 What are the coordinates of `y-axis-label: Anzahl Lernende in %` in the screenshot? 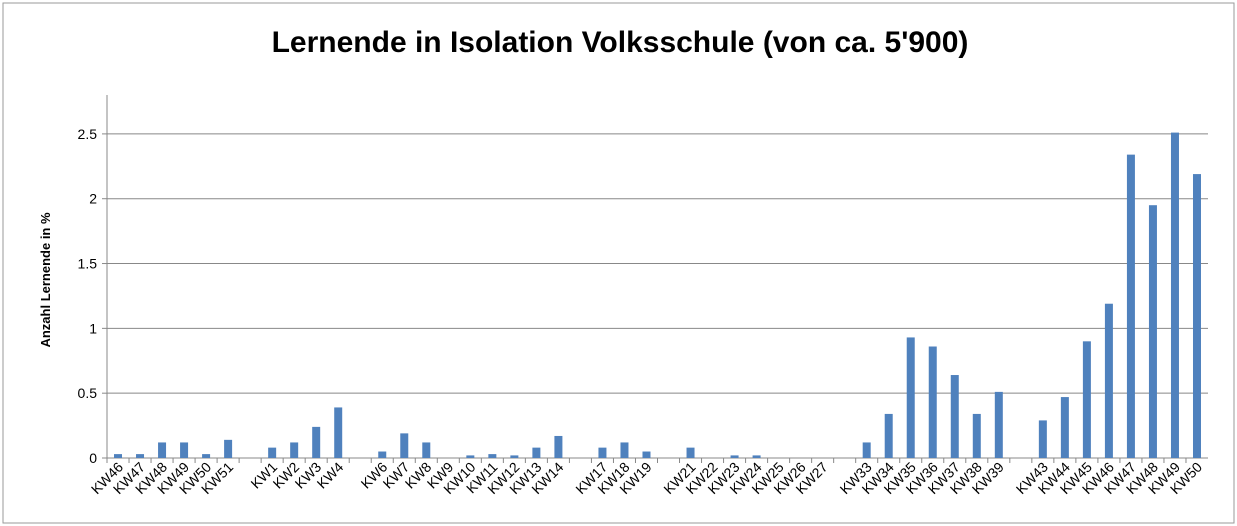 It's located at (45, 280).